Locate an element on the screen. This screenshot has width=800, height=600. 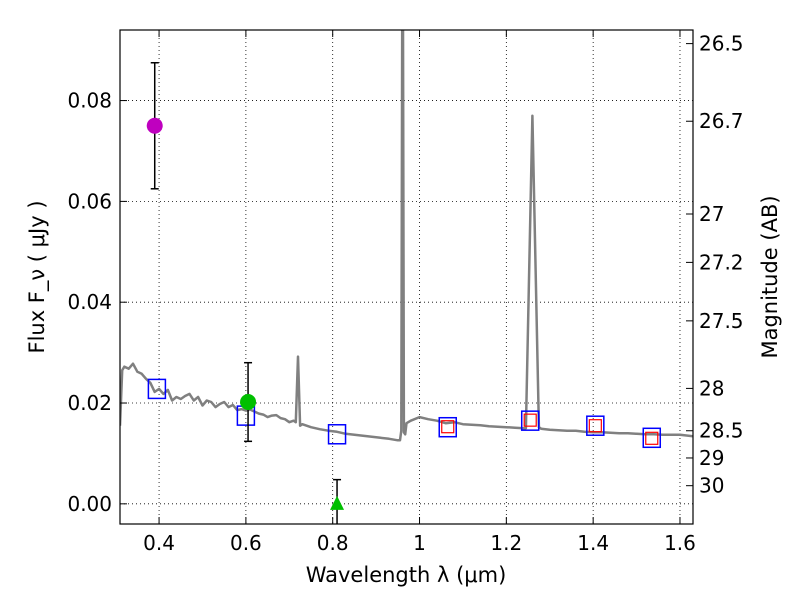
right-tick-label: 28 is located at coordinates (711, 388).